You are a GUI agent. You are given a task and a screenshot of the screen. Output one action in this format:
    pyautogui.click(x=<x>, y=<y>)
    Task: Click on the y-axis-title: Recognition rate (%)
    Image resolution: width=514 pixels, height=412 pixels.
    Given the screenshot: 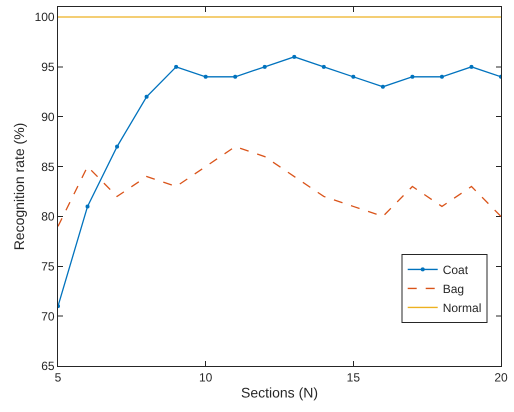 What is the action you would take?
    pyautogui.click(x=19, y=186)
    